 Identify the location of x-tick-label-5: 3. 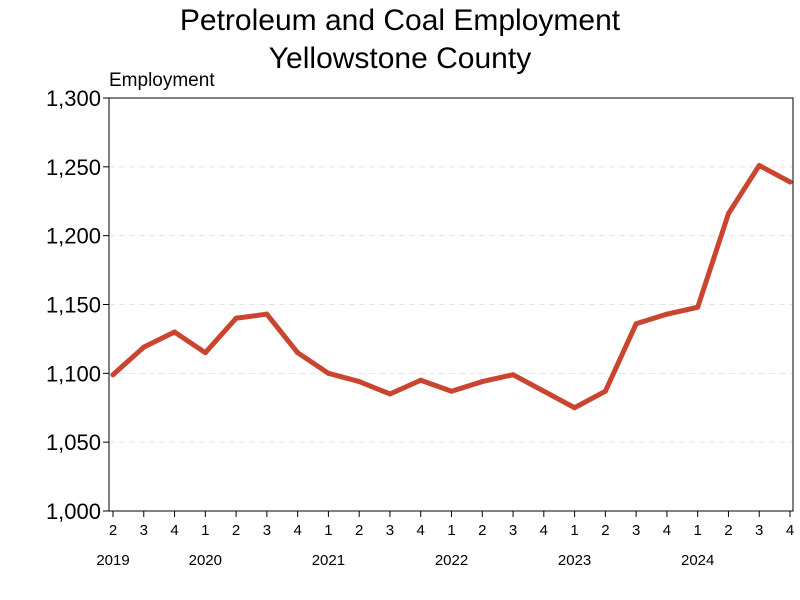
(267, 530).